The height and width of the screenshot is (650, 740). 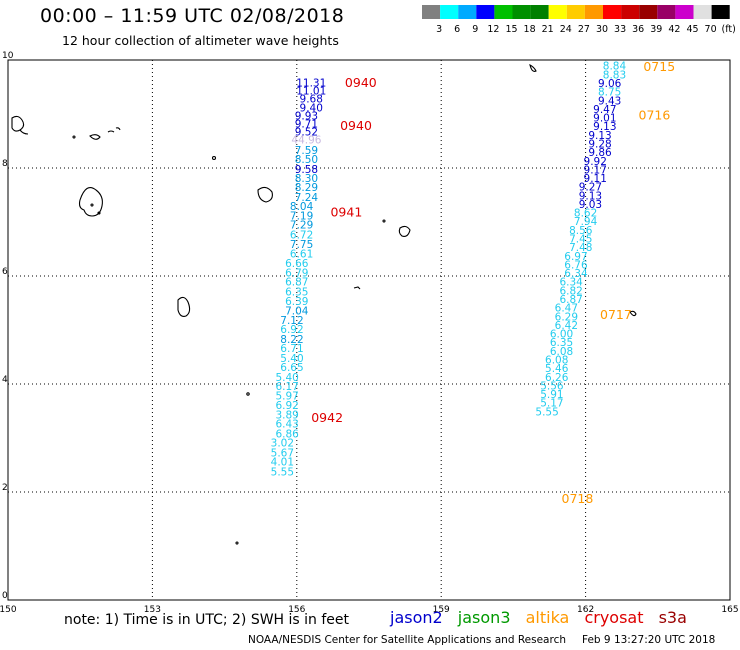 What do you see at coordinates (306, 151) in the screenshot?
I see `wave-height-value: 7.59` at bounding box center [306, 151].